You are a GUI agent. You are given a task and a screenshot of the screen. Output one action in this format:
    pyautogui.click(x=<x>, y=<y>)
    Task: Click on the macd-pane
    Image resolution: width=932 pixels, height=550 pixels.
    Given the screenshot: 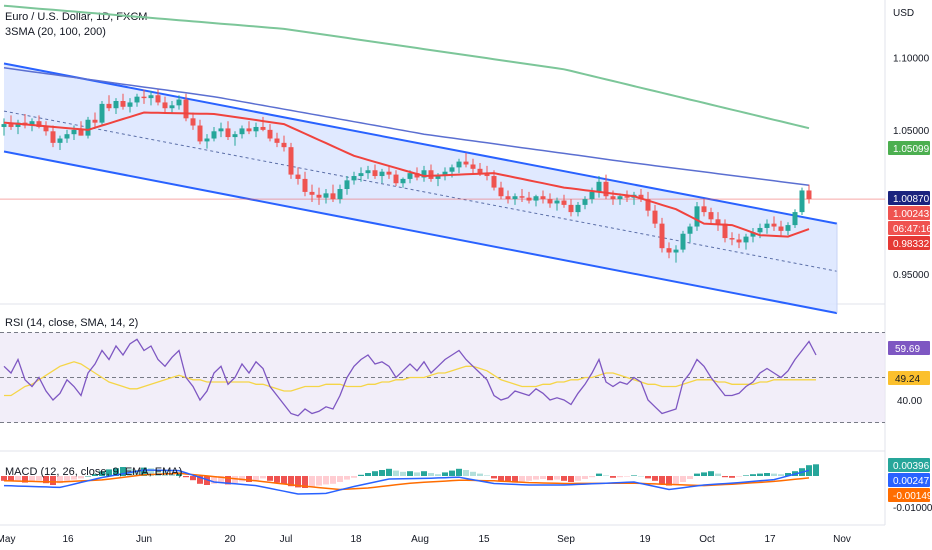 What is the action you would take?
    pyautogui.click(x=410, y=479)
    